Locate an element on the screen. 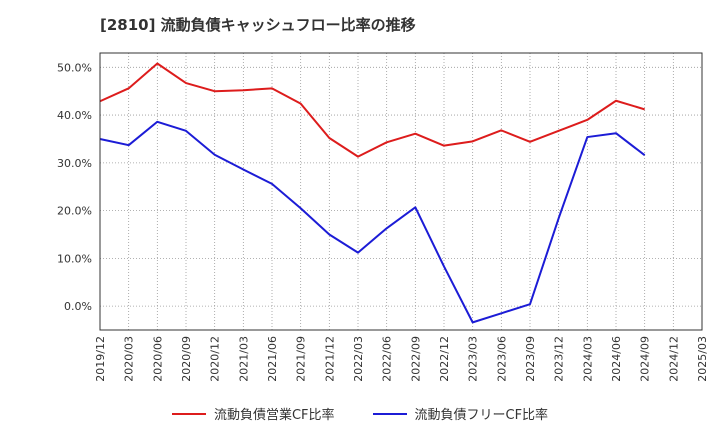  x-tick-label: 2022/09 is located at coordinates (415, 359).